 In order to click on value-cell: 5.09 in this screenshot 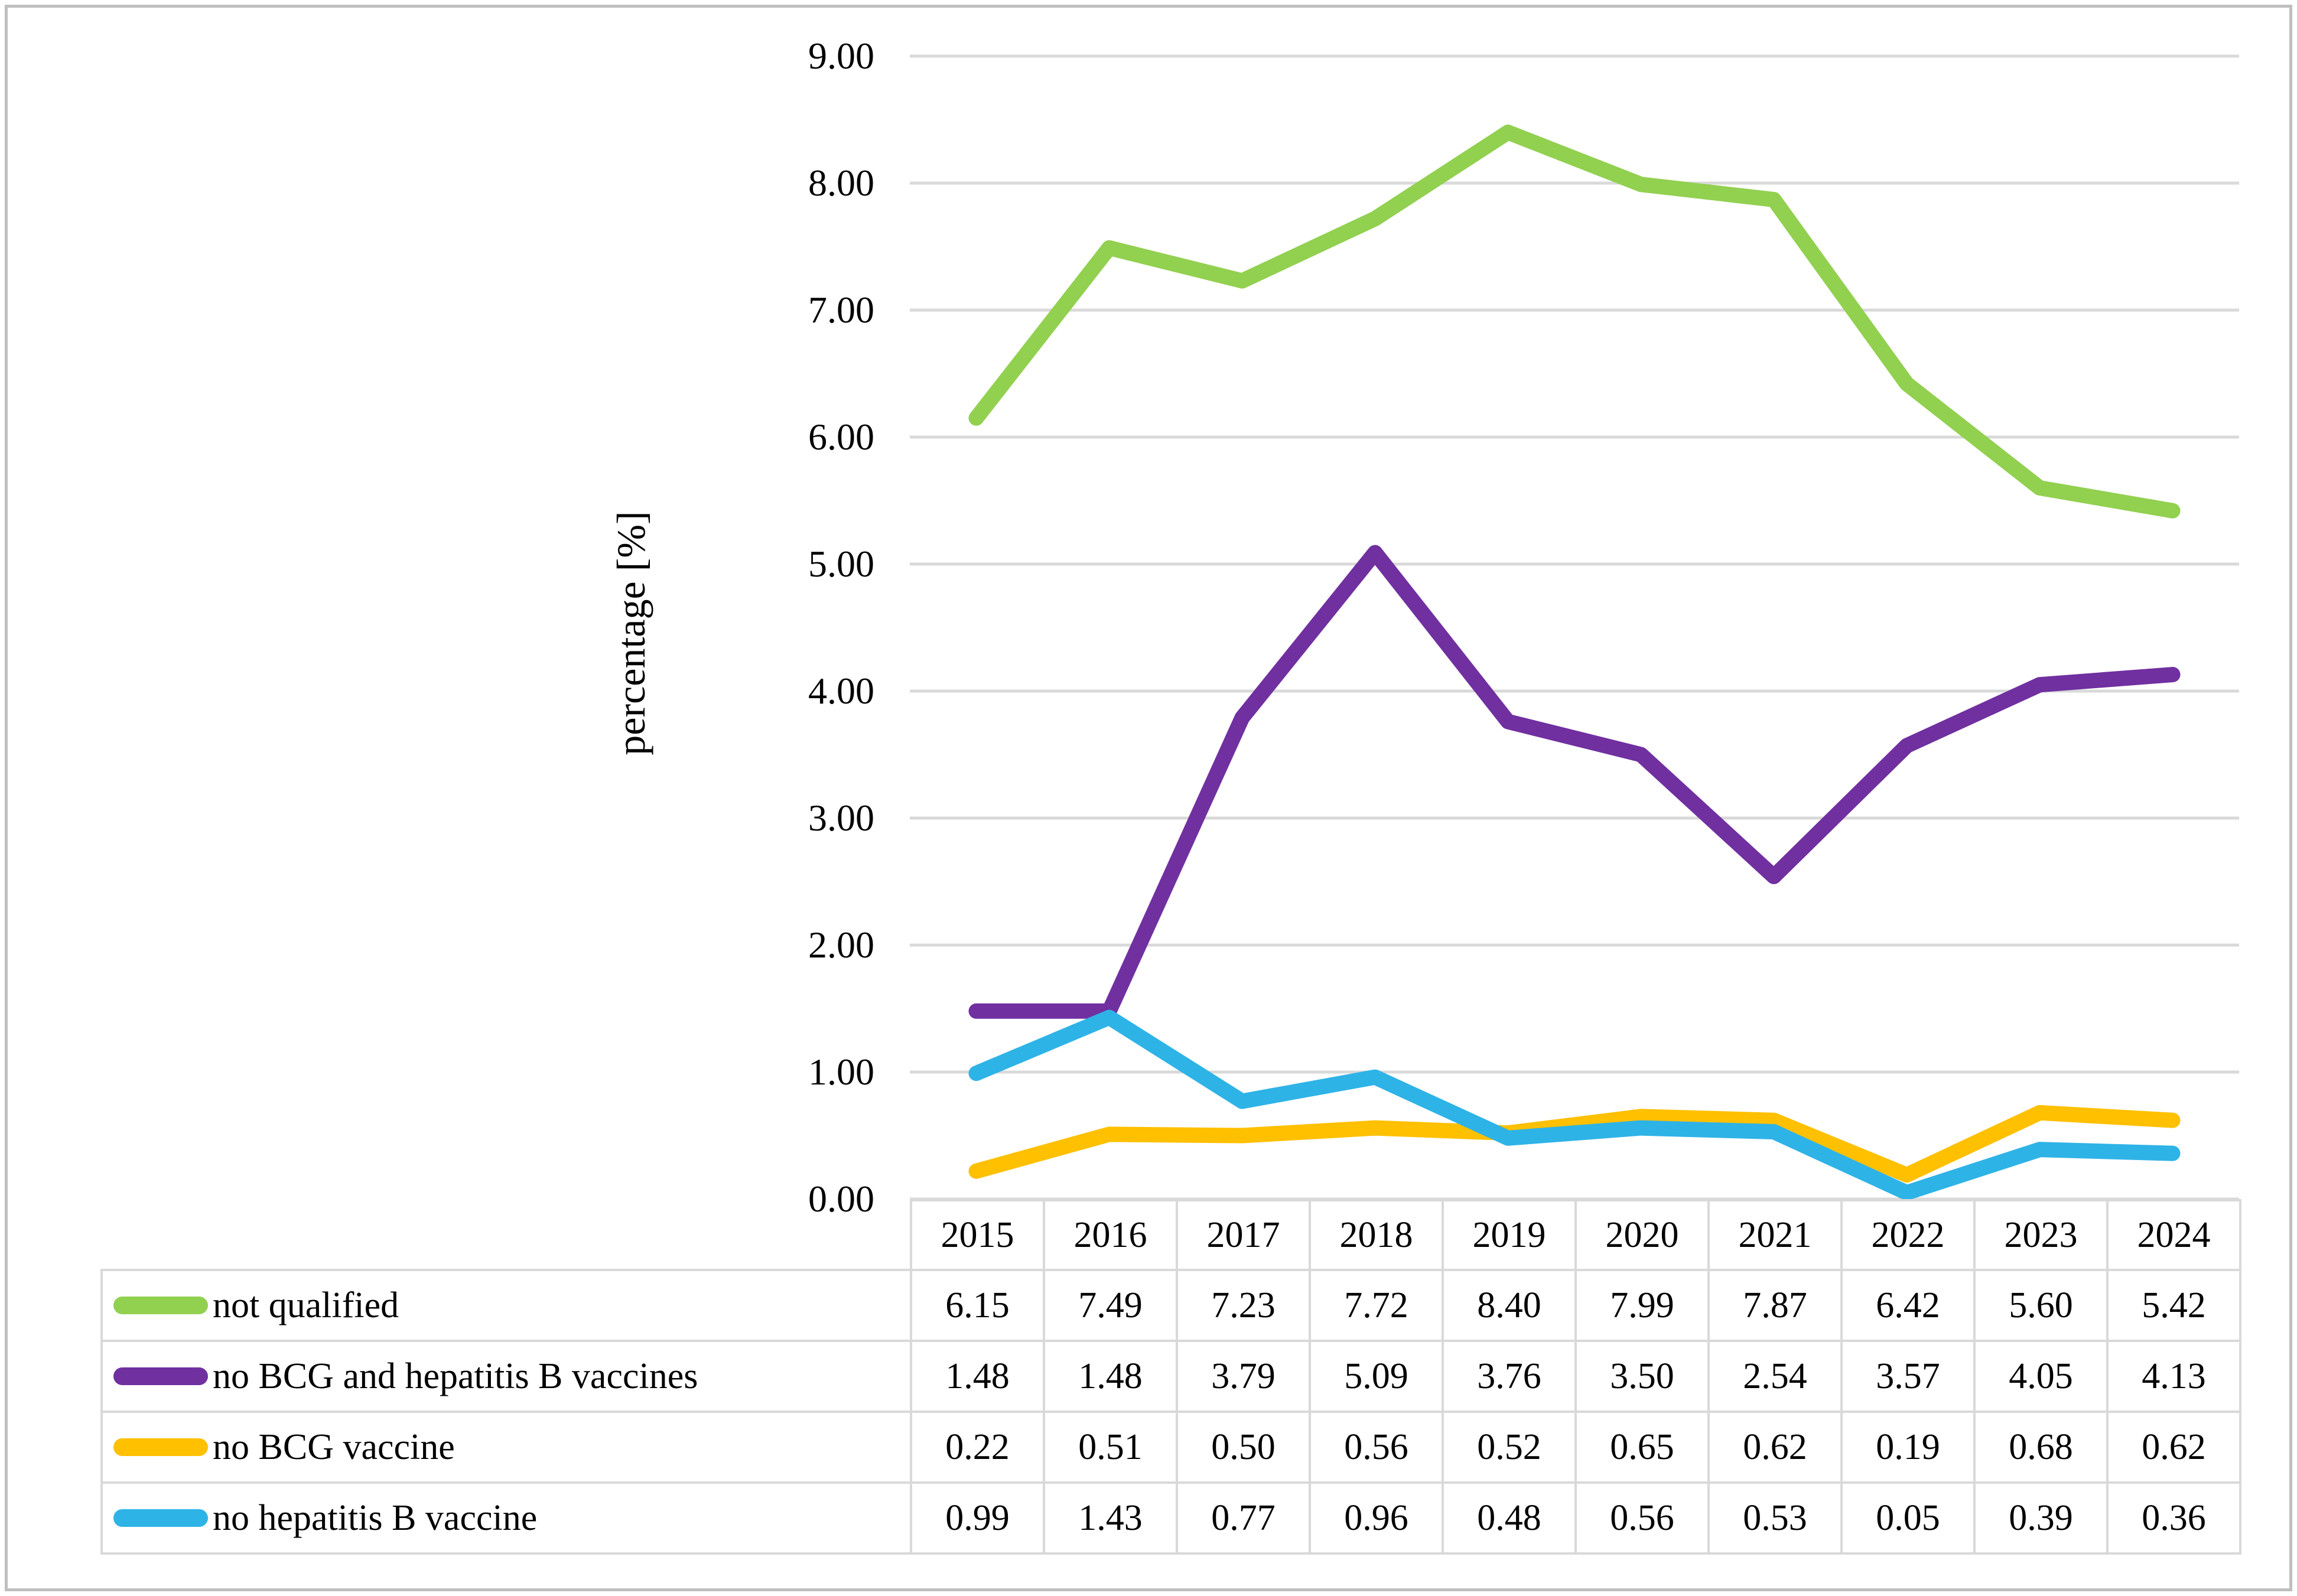, I will do `click(1377, 1376)`.